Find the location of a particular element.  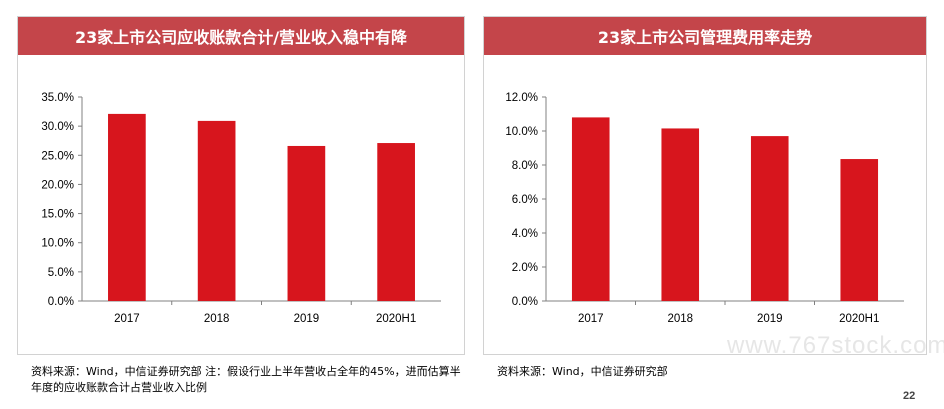

y-tick-label: 35.0% is located at coordinates (57, 98).